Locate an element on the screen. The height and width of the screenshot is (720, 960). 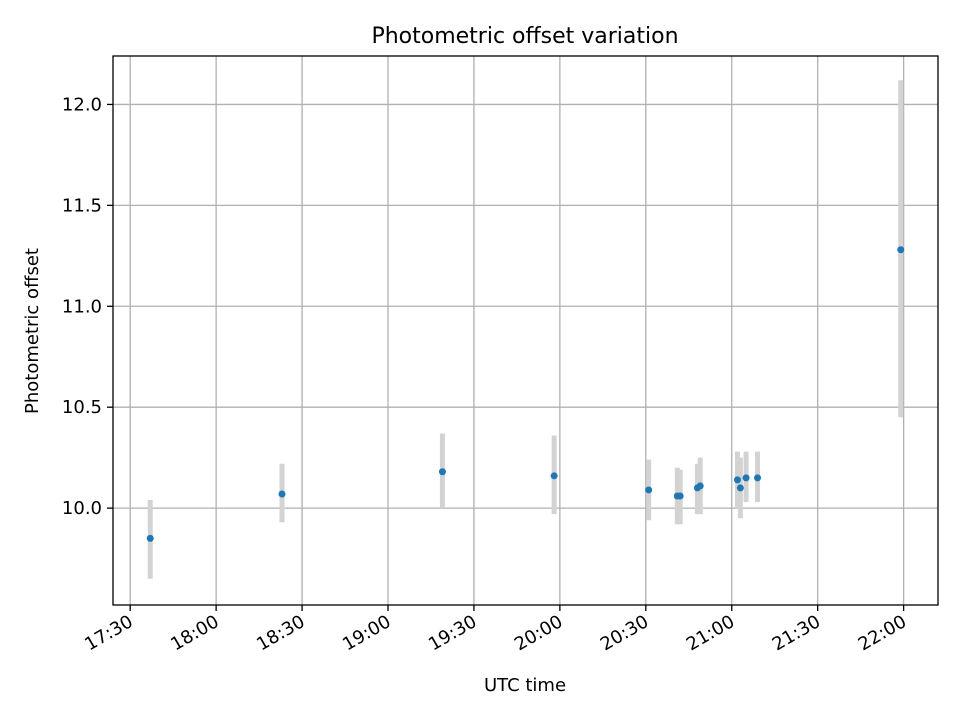
y-tick-label: 11.0 is located at coordinates (82, 306).